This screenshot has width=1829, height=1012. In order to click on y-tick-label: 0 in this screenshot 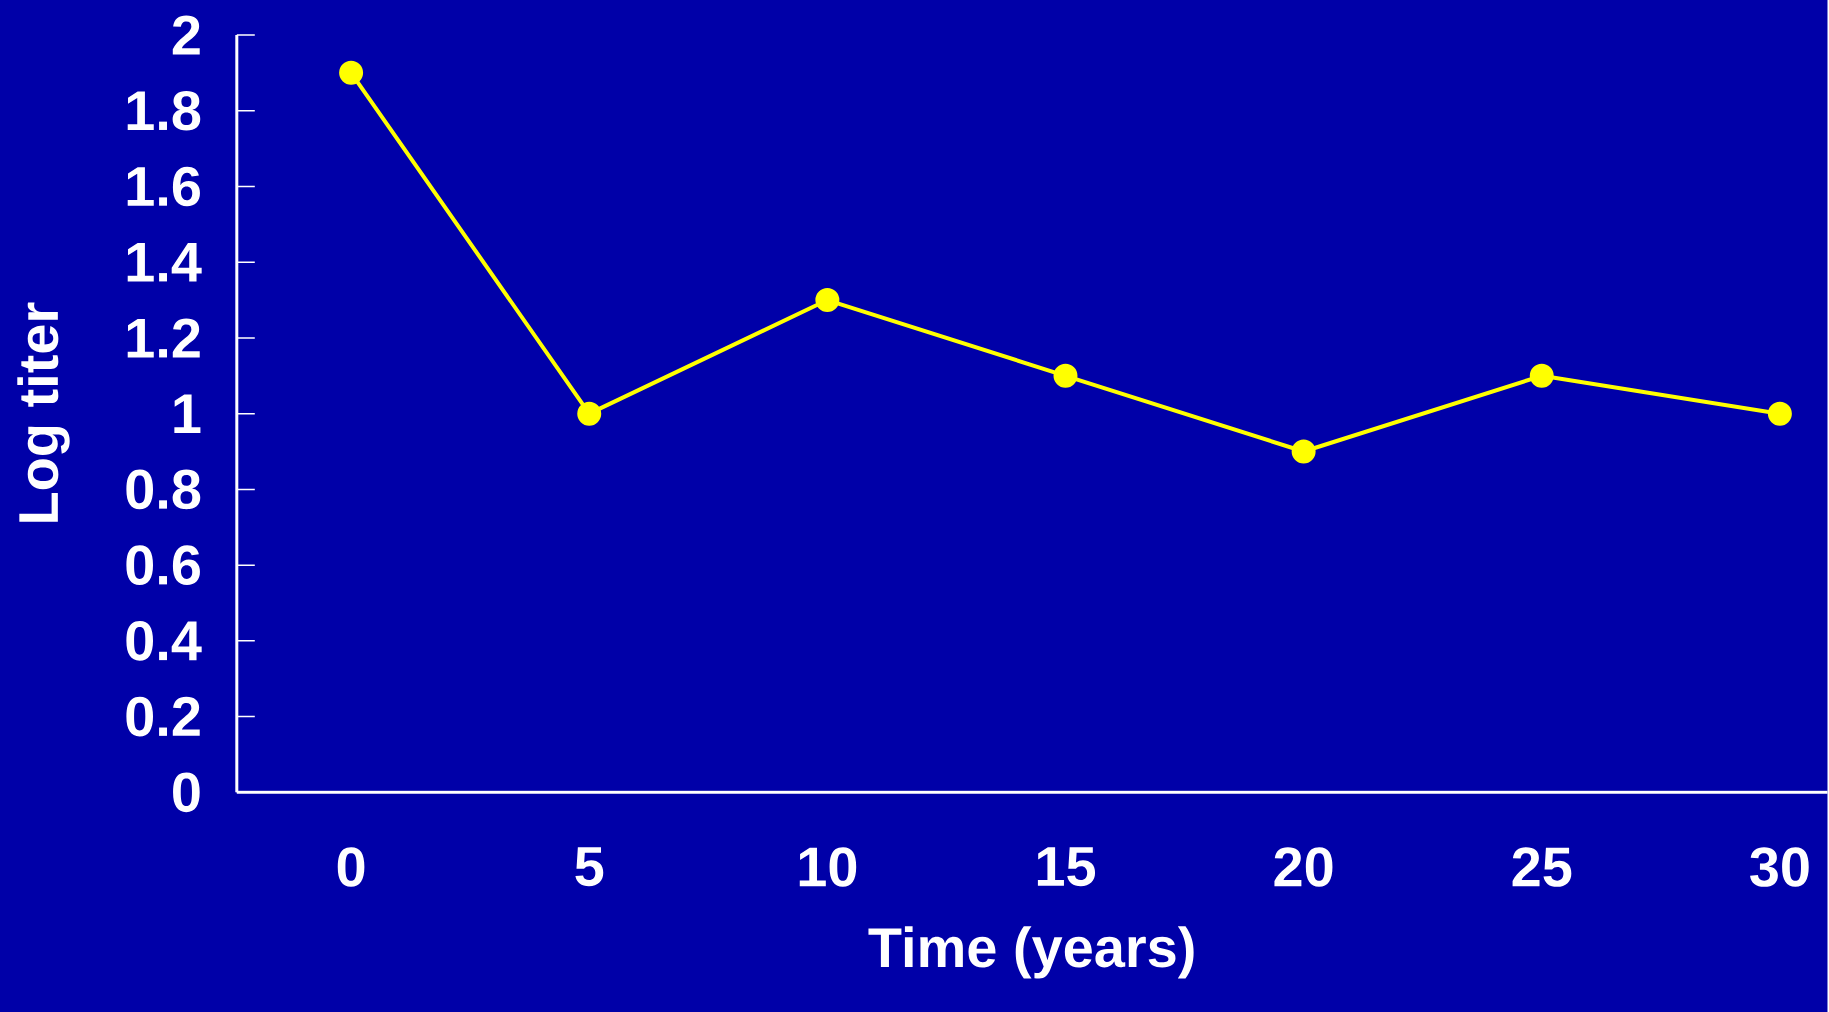, I will do `click(186, 792)`.